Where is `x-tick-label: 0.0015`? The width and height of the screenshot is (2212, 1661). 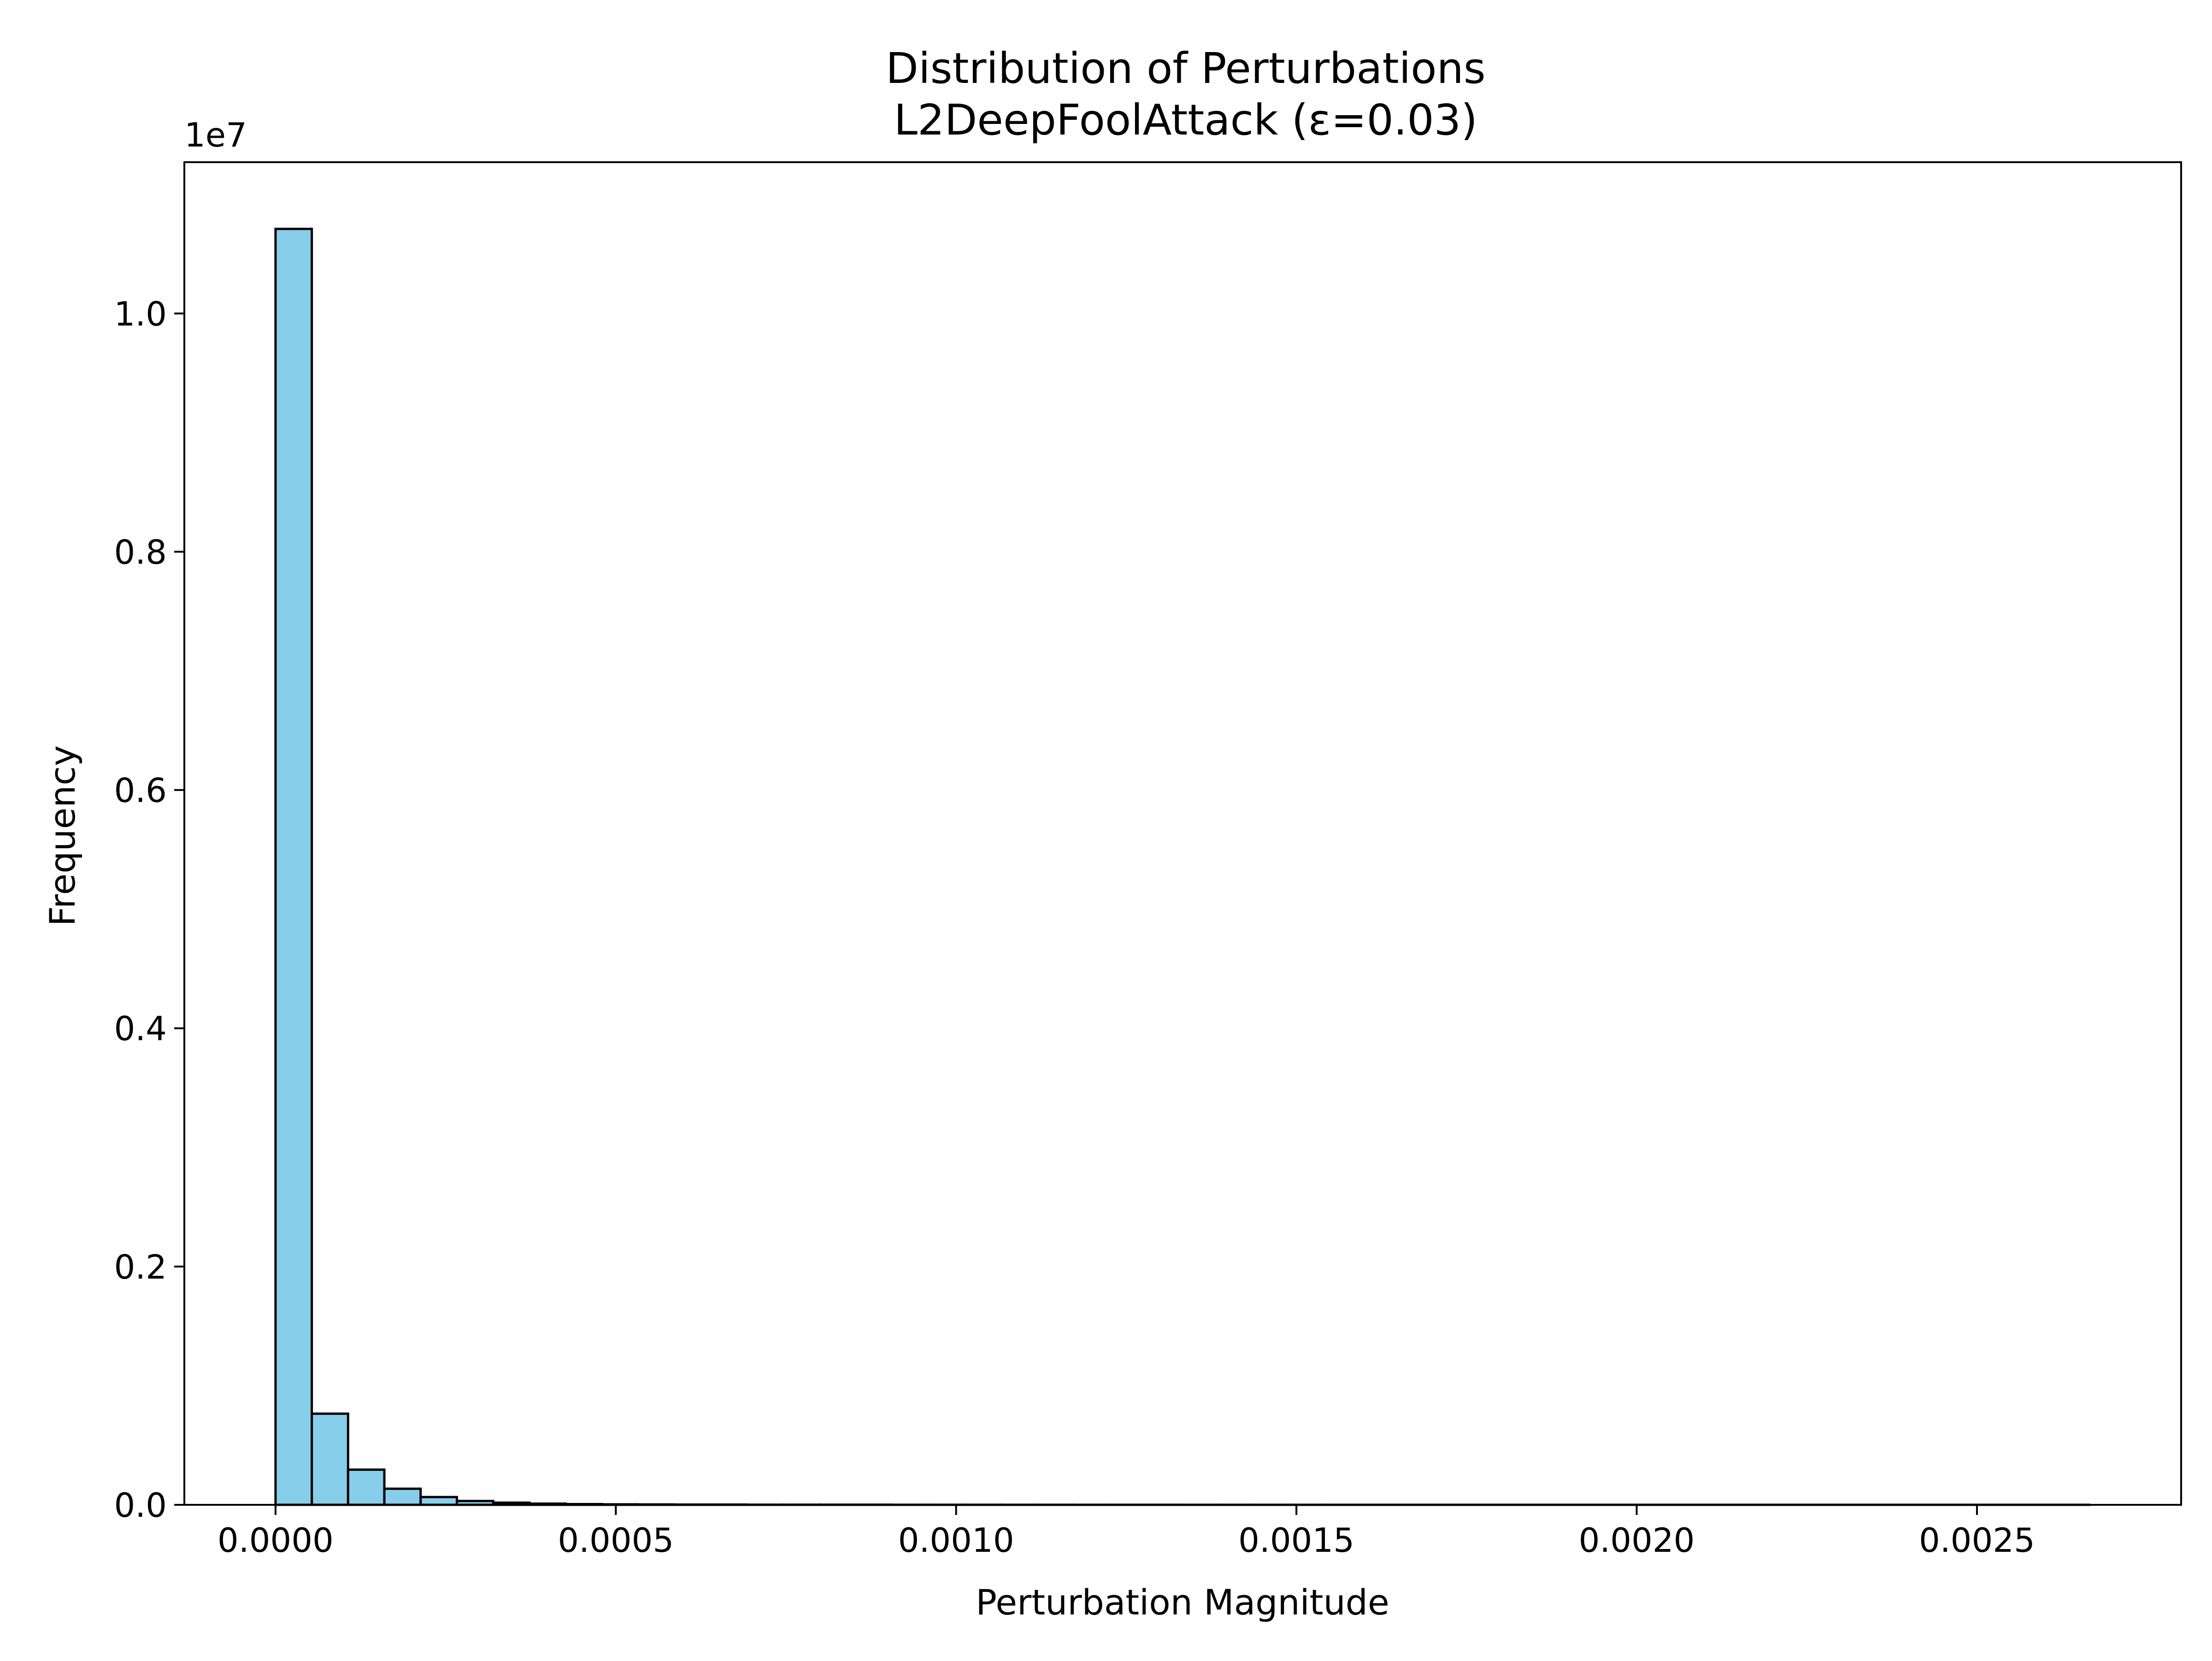
x-tick-label: 0.0015 is located at coordinates (1296, 1540).